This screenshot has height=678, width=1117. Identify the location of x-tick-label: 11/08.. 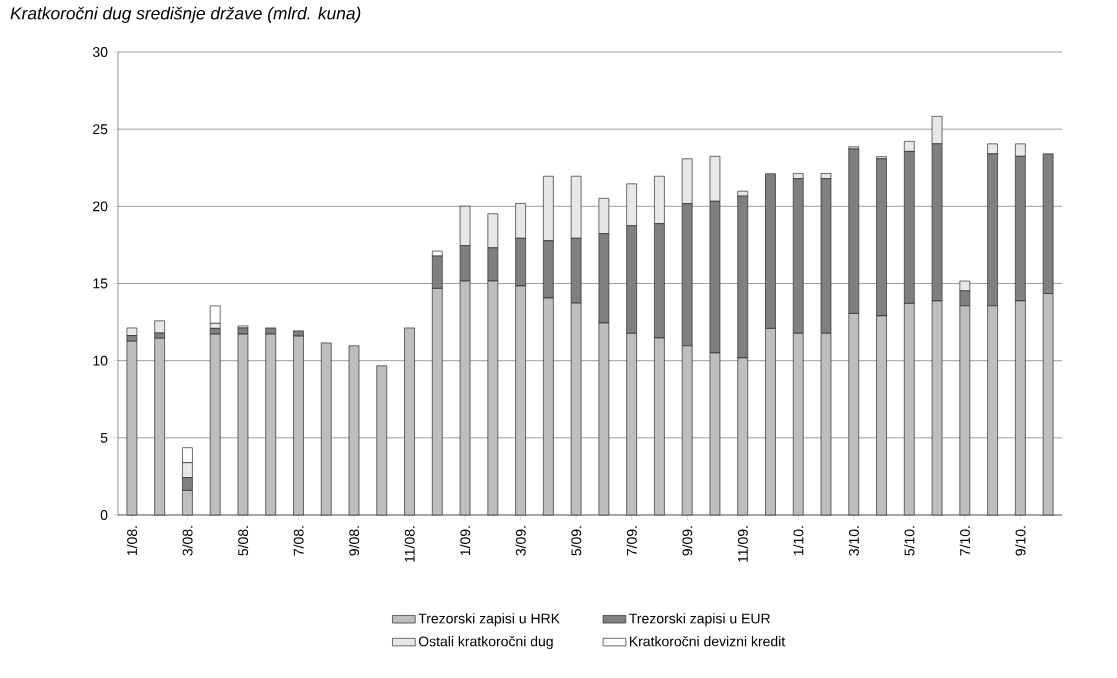
(409, 544).